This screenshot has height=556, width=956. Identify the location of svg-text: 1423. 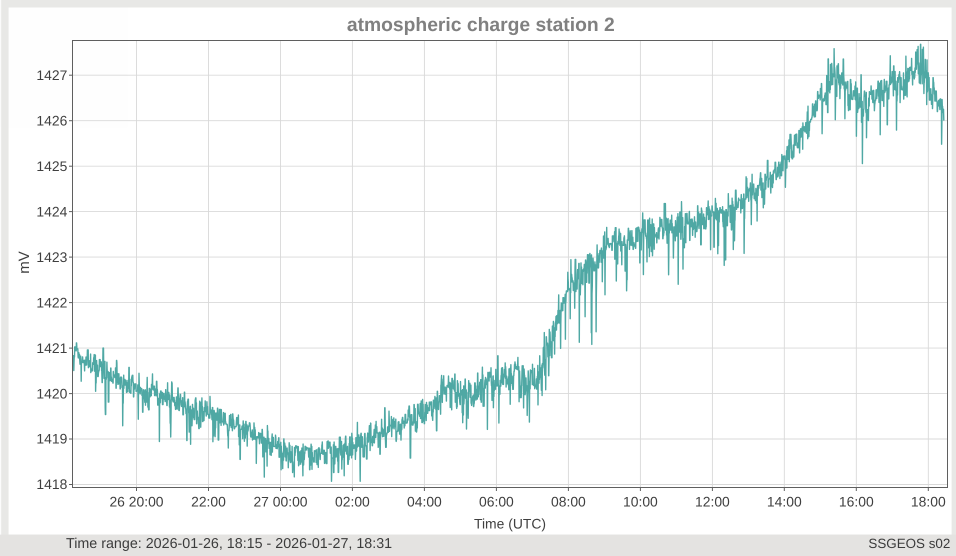
(51, 257).